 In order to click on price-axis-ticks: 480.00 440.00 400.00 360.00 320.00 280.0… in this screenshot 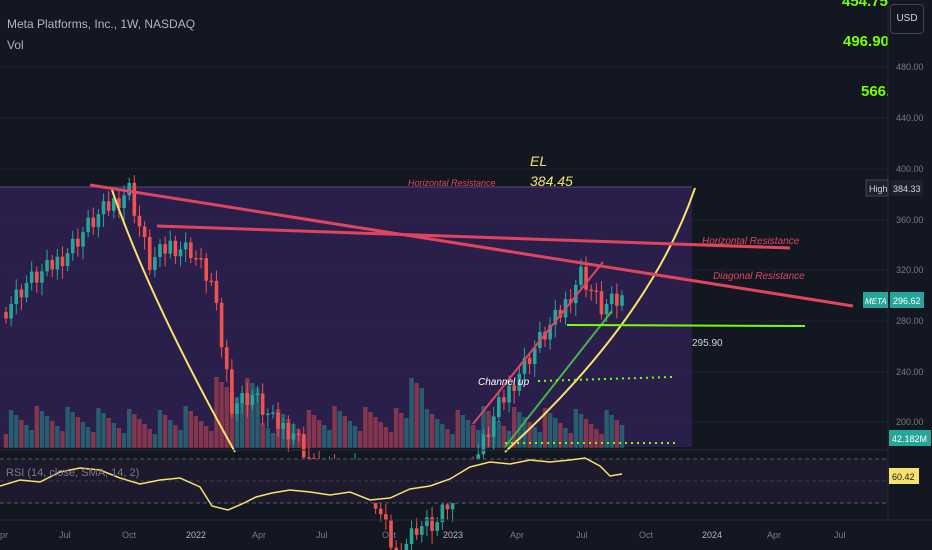, I will do `click(910, 244)`.